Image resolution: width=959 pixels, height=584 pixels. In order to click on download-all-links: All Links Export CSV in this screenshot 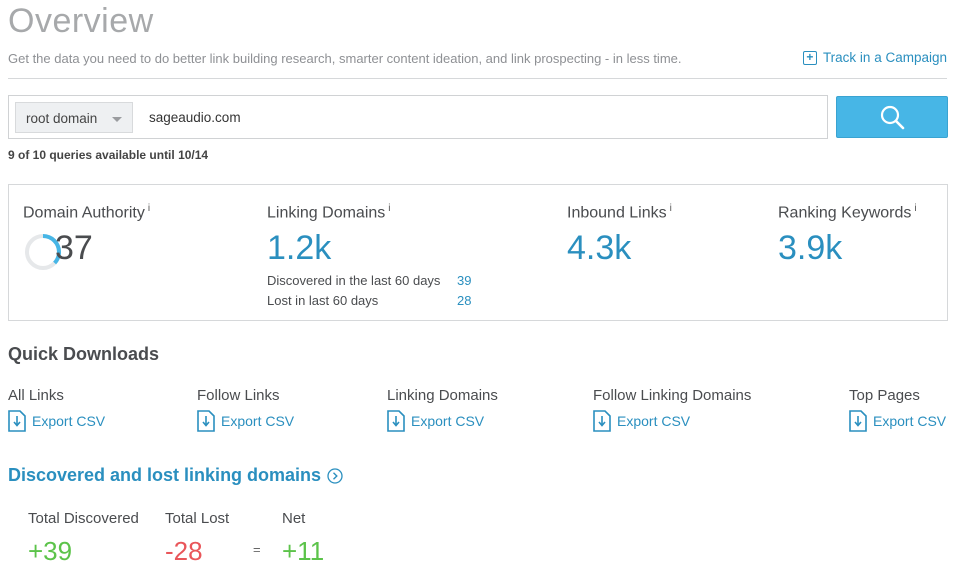, I will do `click(56, 409)`.